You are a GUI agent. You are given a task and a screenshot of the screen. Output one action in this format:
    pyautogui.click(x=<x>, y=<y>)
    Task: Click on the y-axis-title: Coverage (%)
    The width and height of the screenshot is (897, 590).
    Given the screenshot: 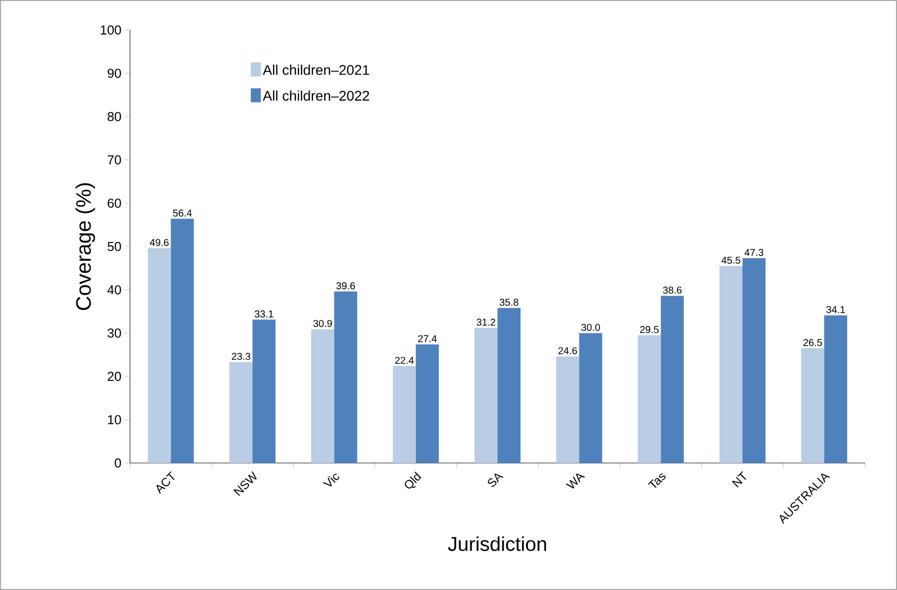 What is the action you would take?
    pyautogui.click(x=86, y=246)
    